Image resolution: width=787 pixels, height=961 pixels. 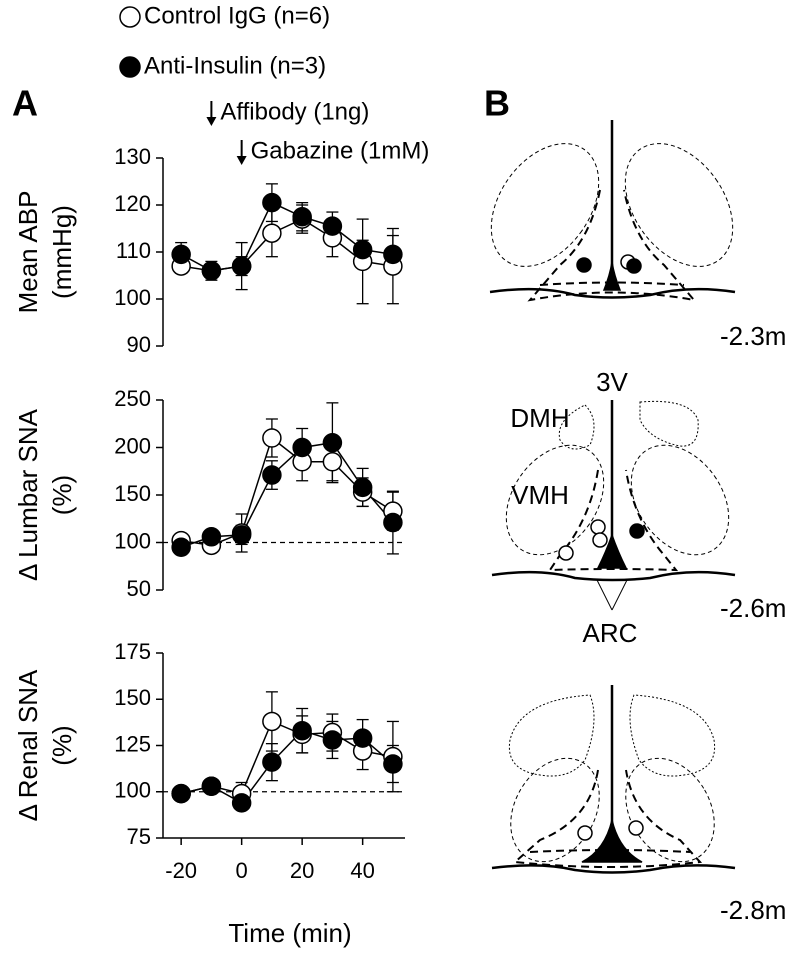 I want to click on y-tick-label: 130, so click(x=132, y=156).